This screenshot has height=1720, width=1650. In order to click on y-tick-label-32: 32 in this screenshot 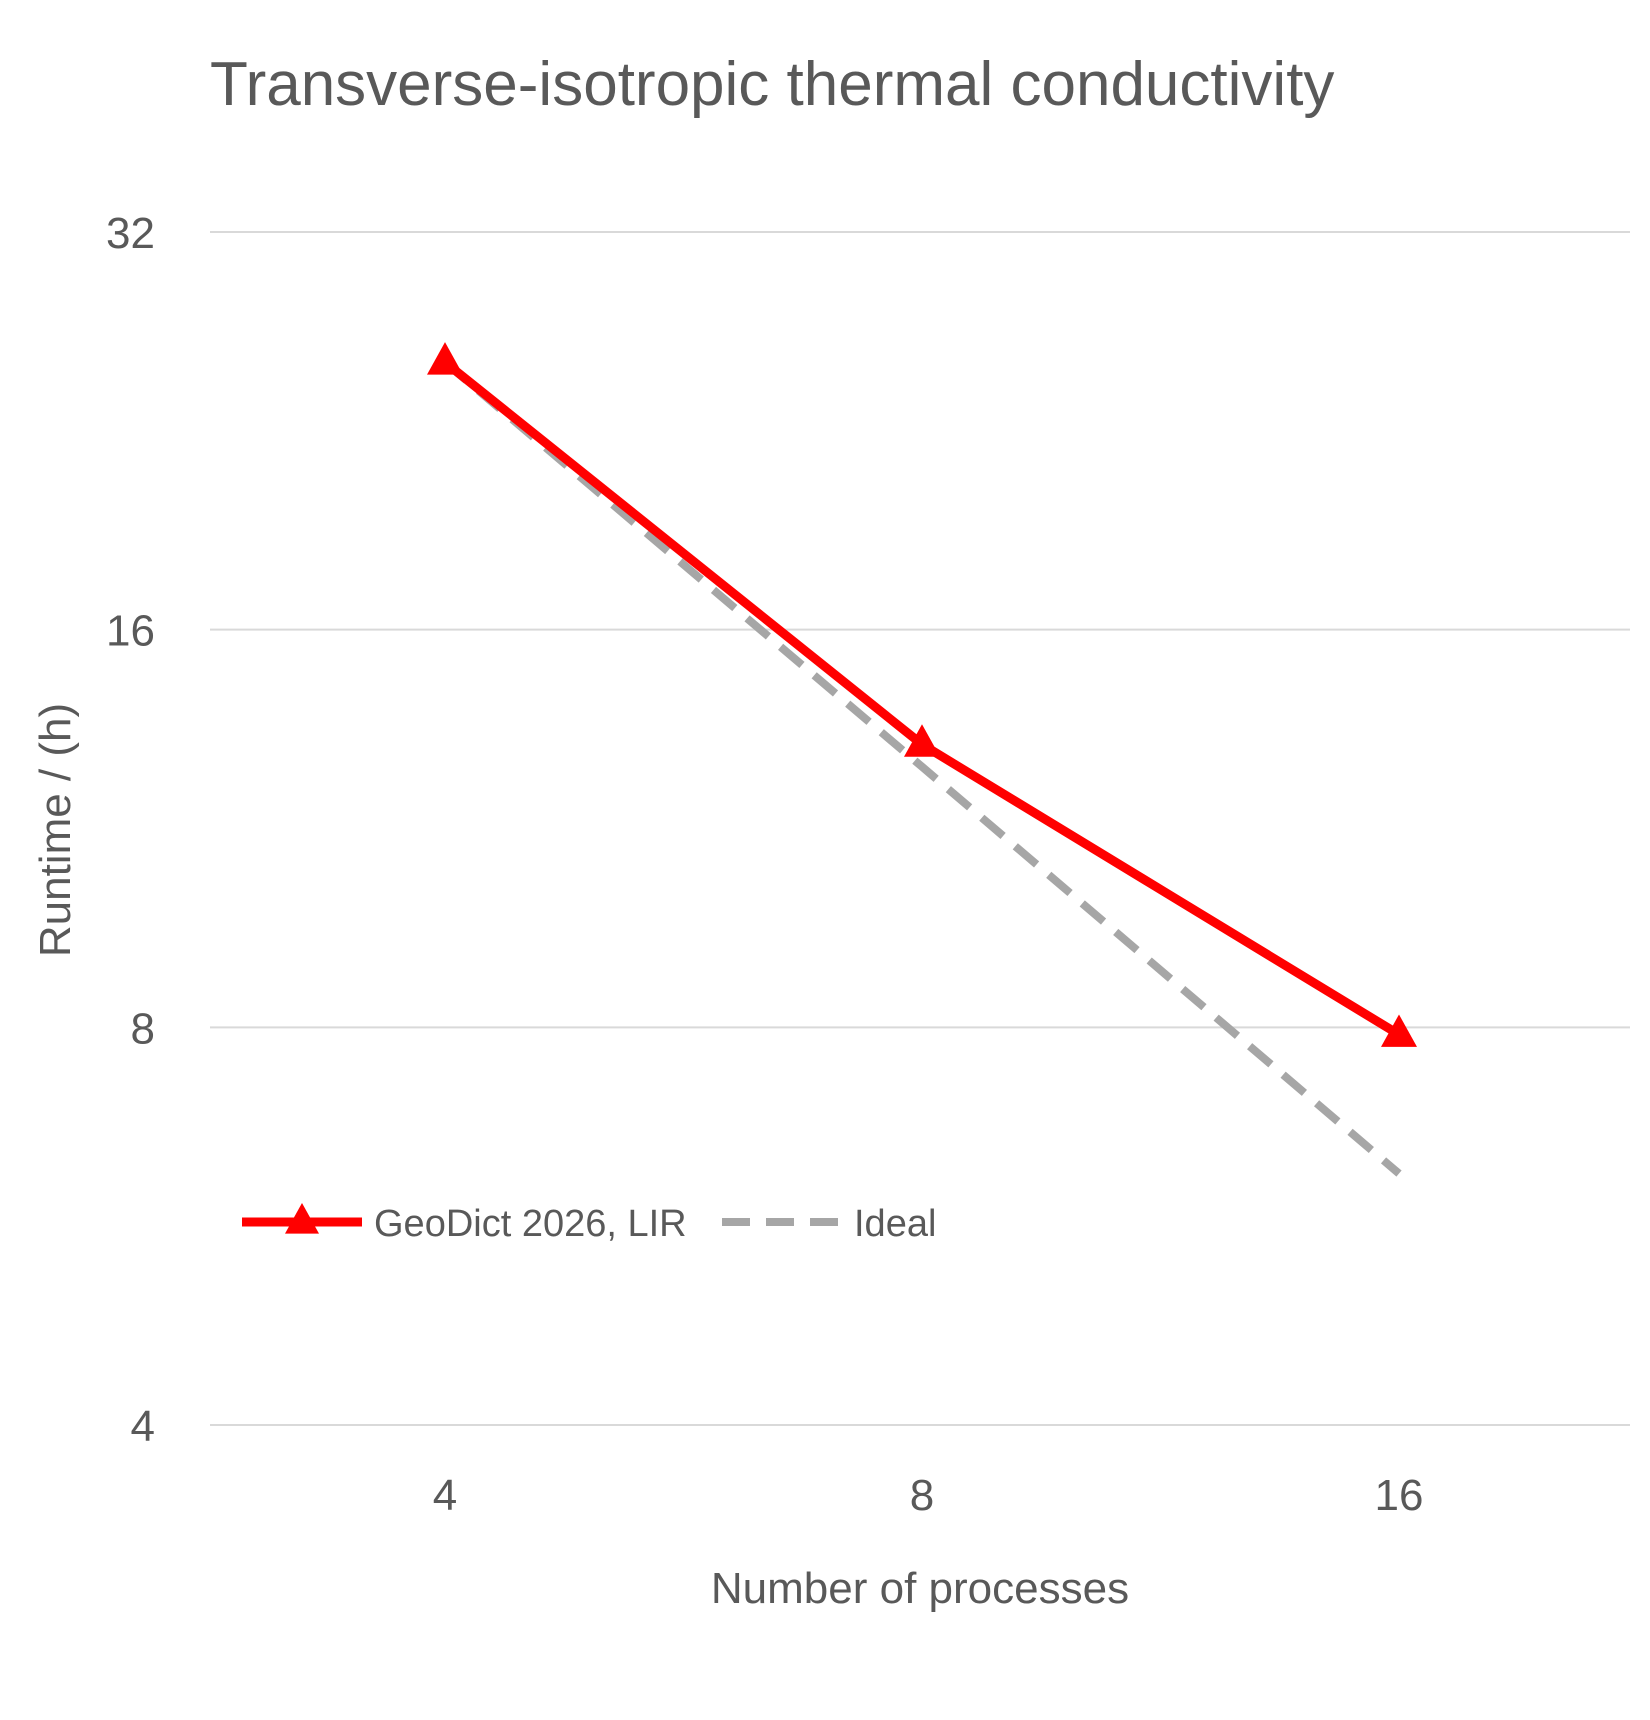, I will do `click(130, 233)`.